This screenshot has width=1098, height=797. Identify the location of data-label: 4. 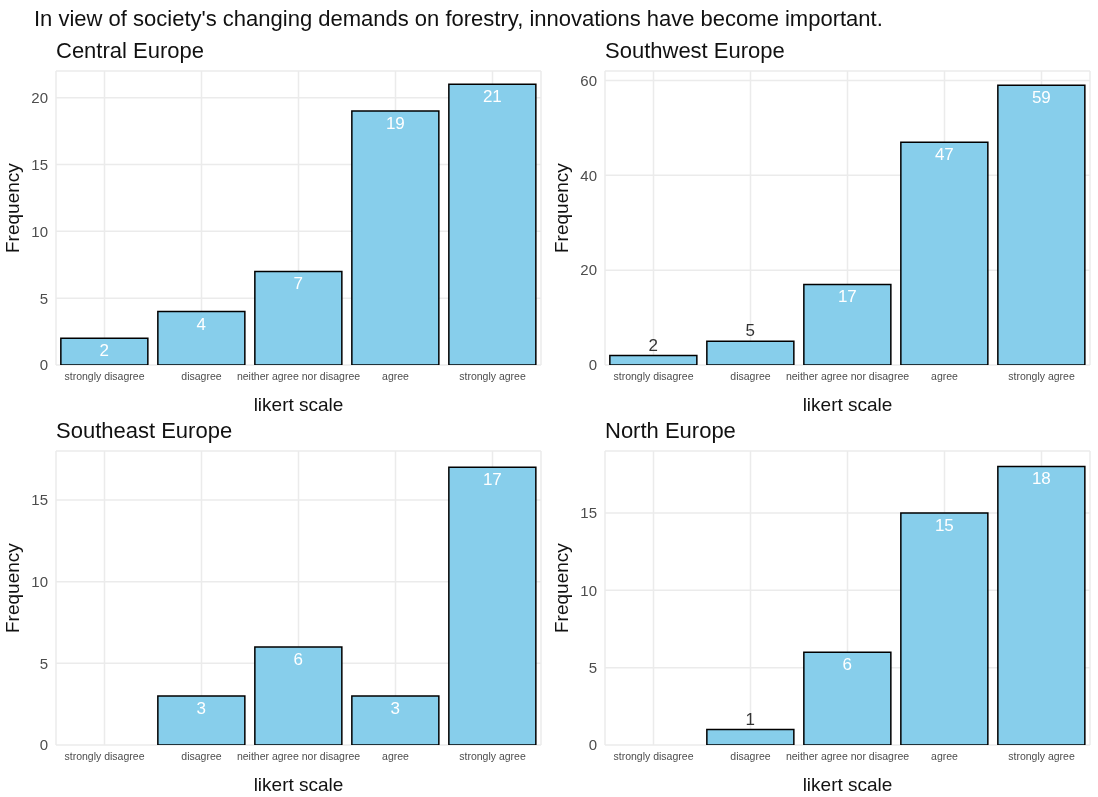
(201, 324).